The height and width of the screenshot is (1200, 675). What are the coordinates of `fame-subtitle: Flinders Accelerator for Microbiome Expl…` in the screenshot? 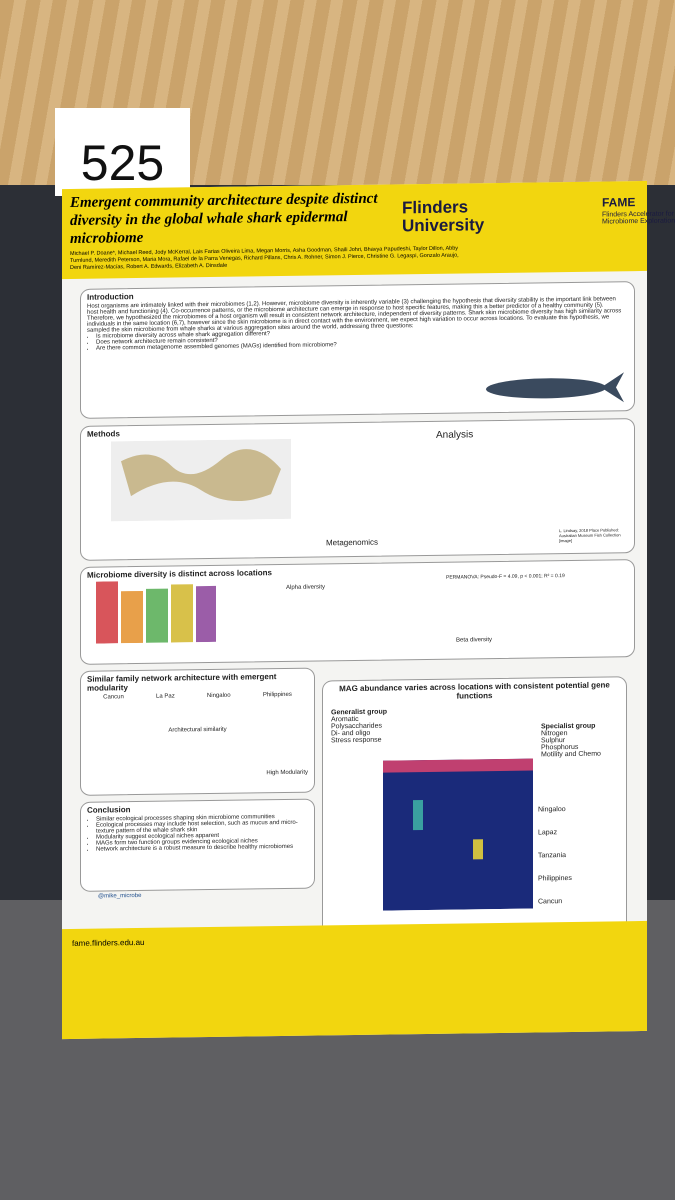 It's located at (638, 218).